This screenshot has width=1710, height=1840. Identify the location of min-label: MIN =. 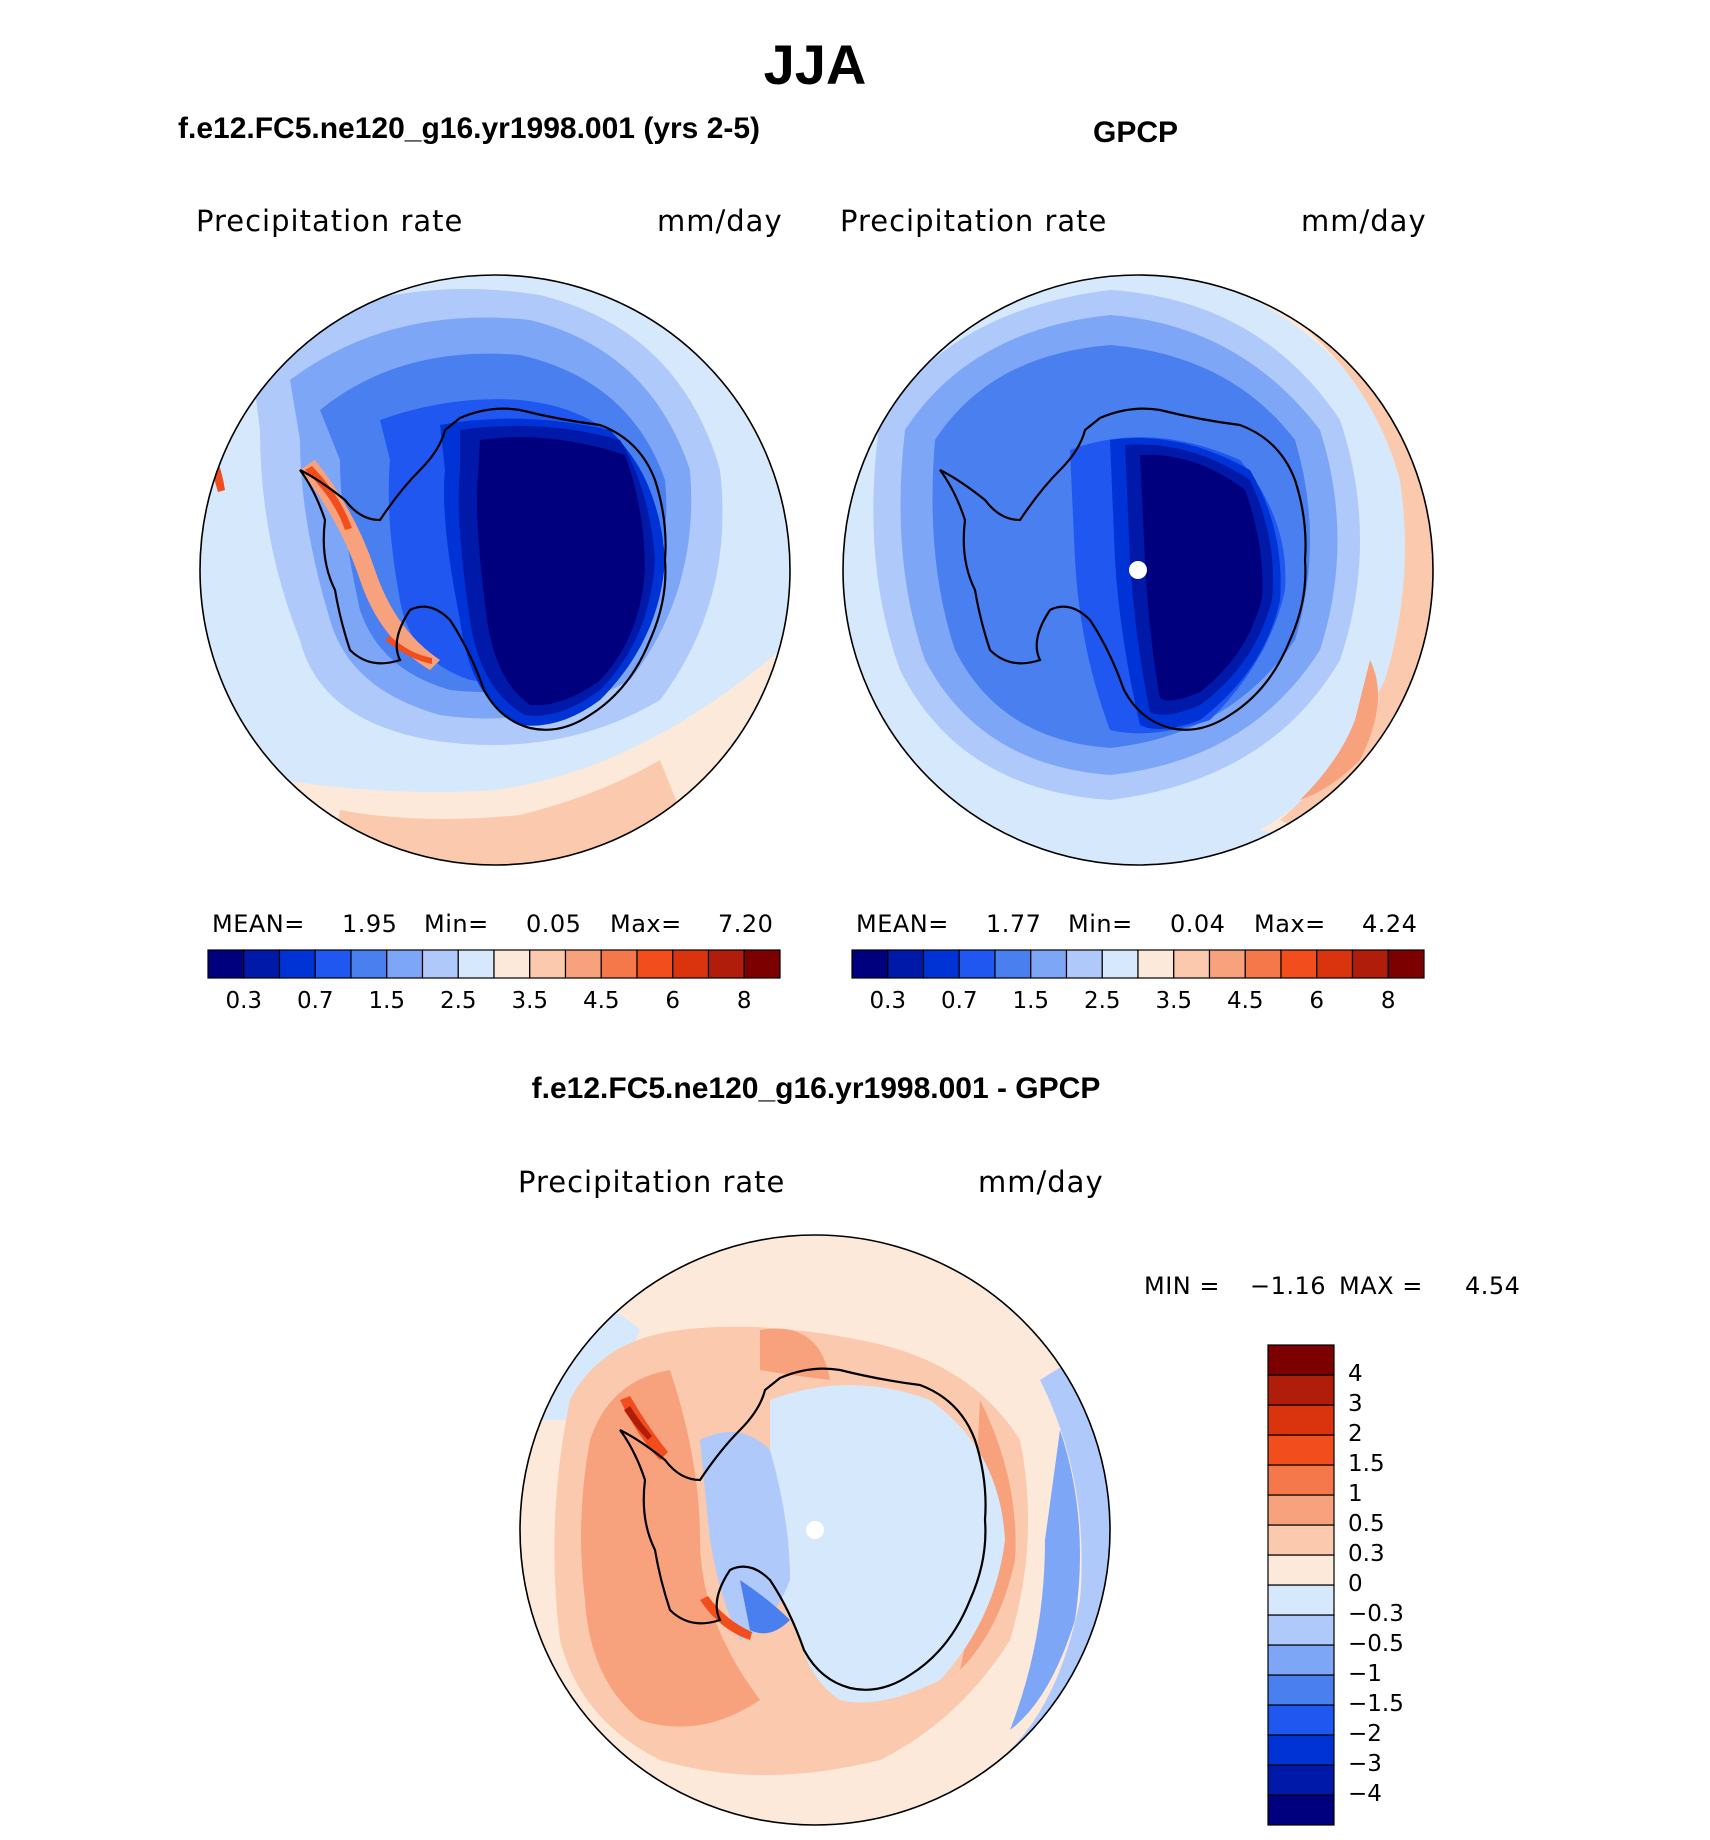
(1182, 1286).